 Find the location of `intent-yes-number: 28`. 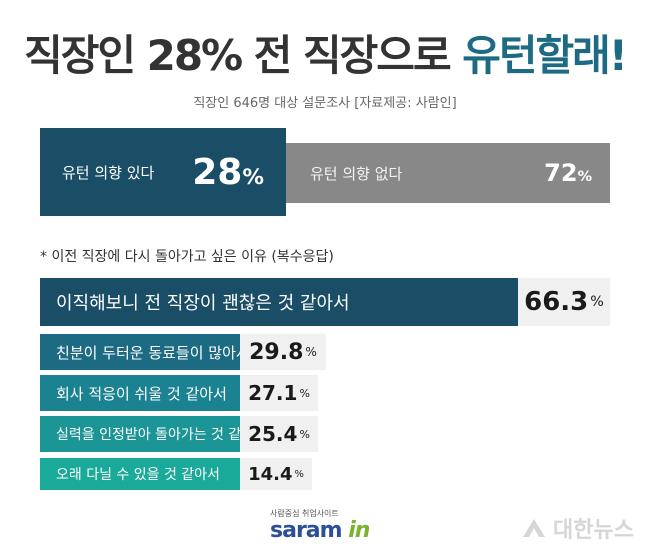

intent-yes-number: 28 is located at coordinates (217, 172).